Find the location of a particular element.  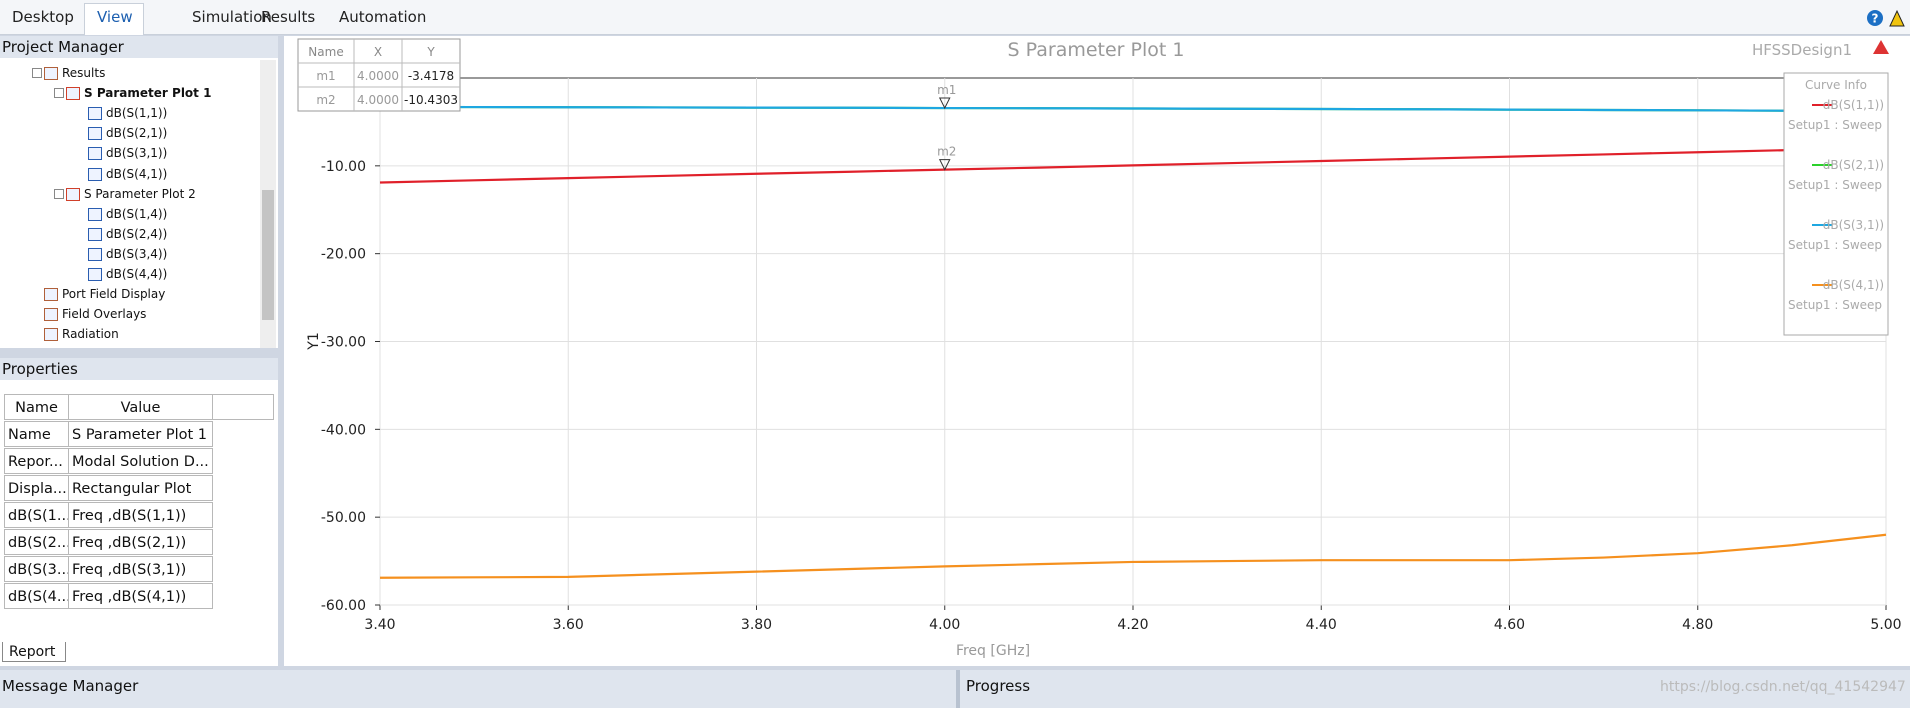

help-glyph: ? is located at coordinates (1875, 19).